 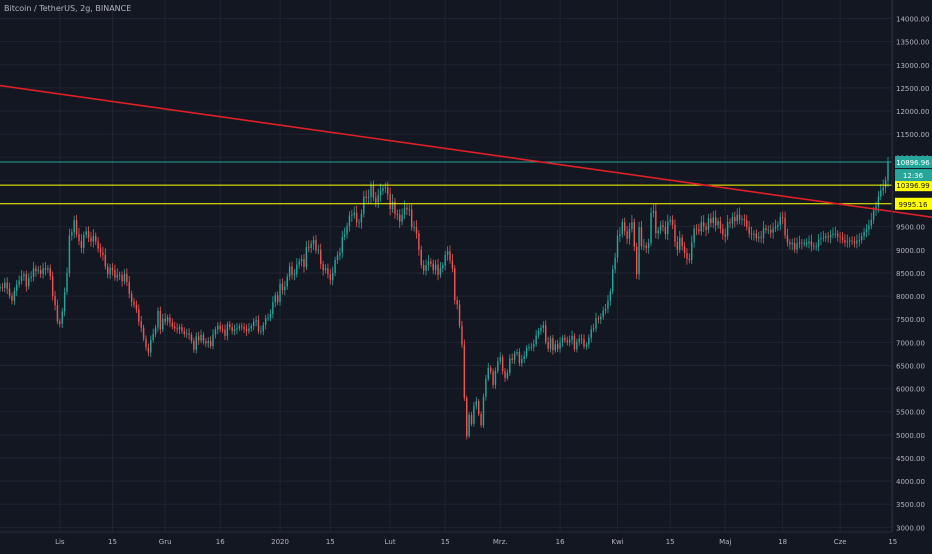 I want to click on price-tick-label: 3500.00, so click(x=910, y=505).